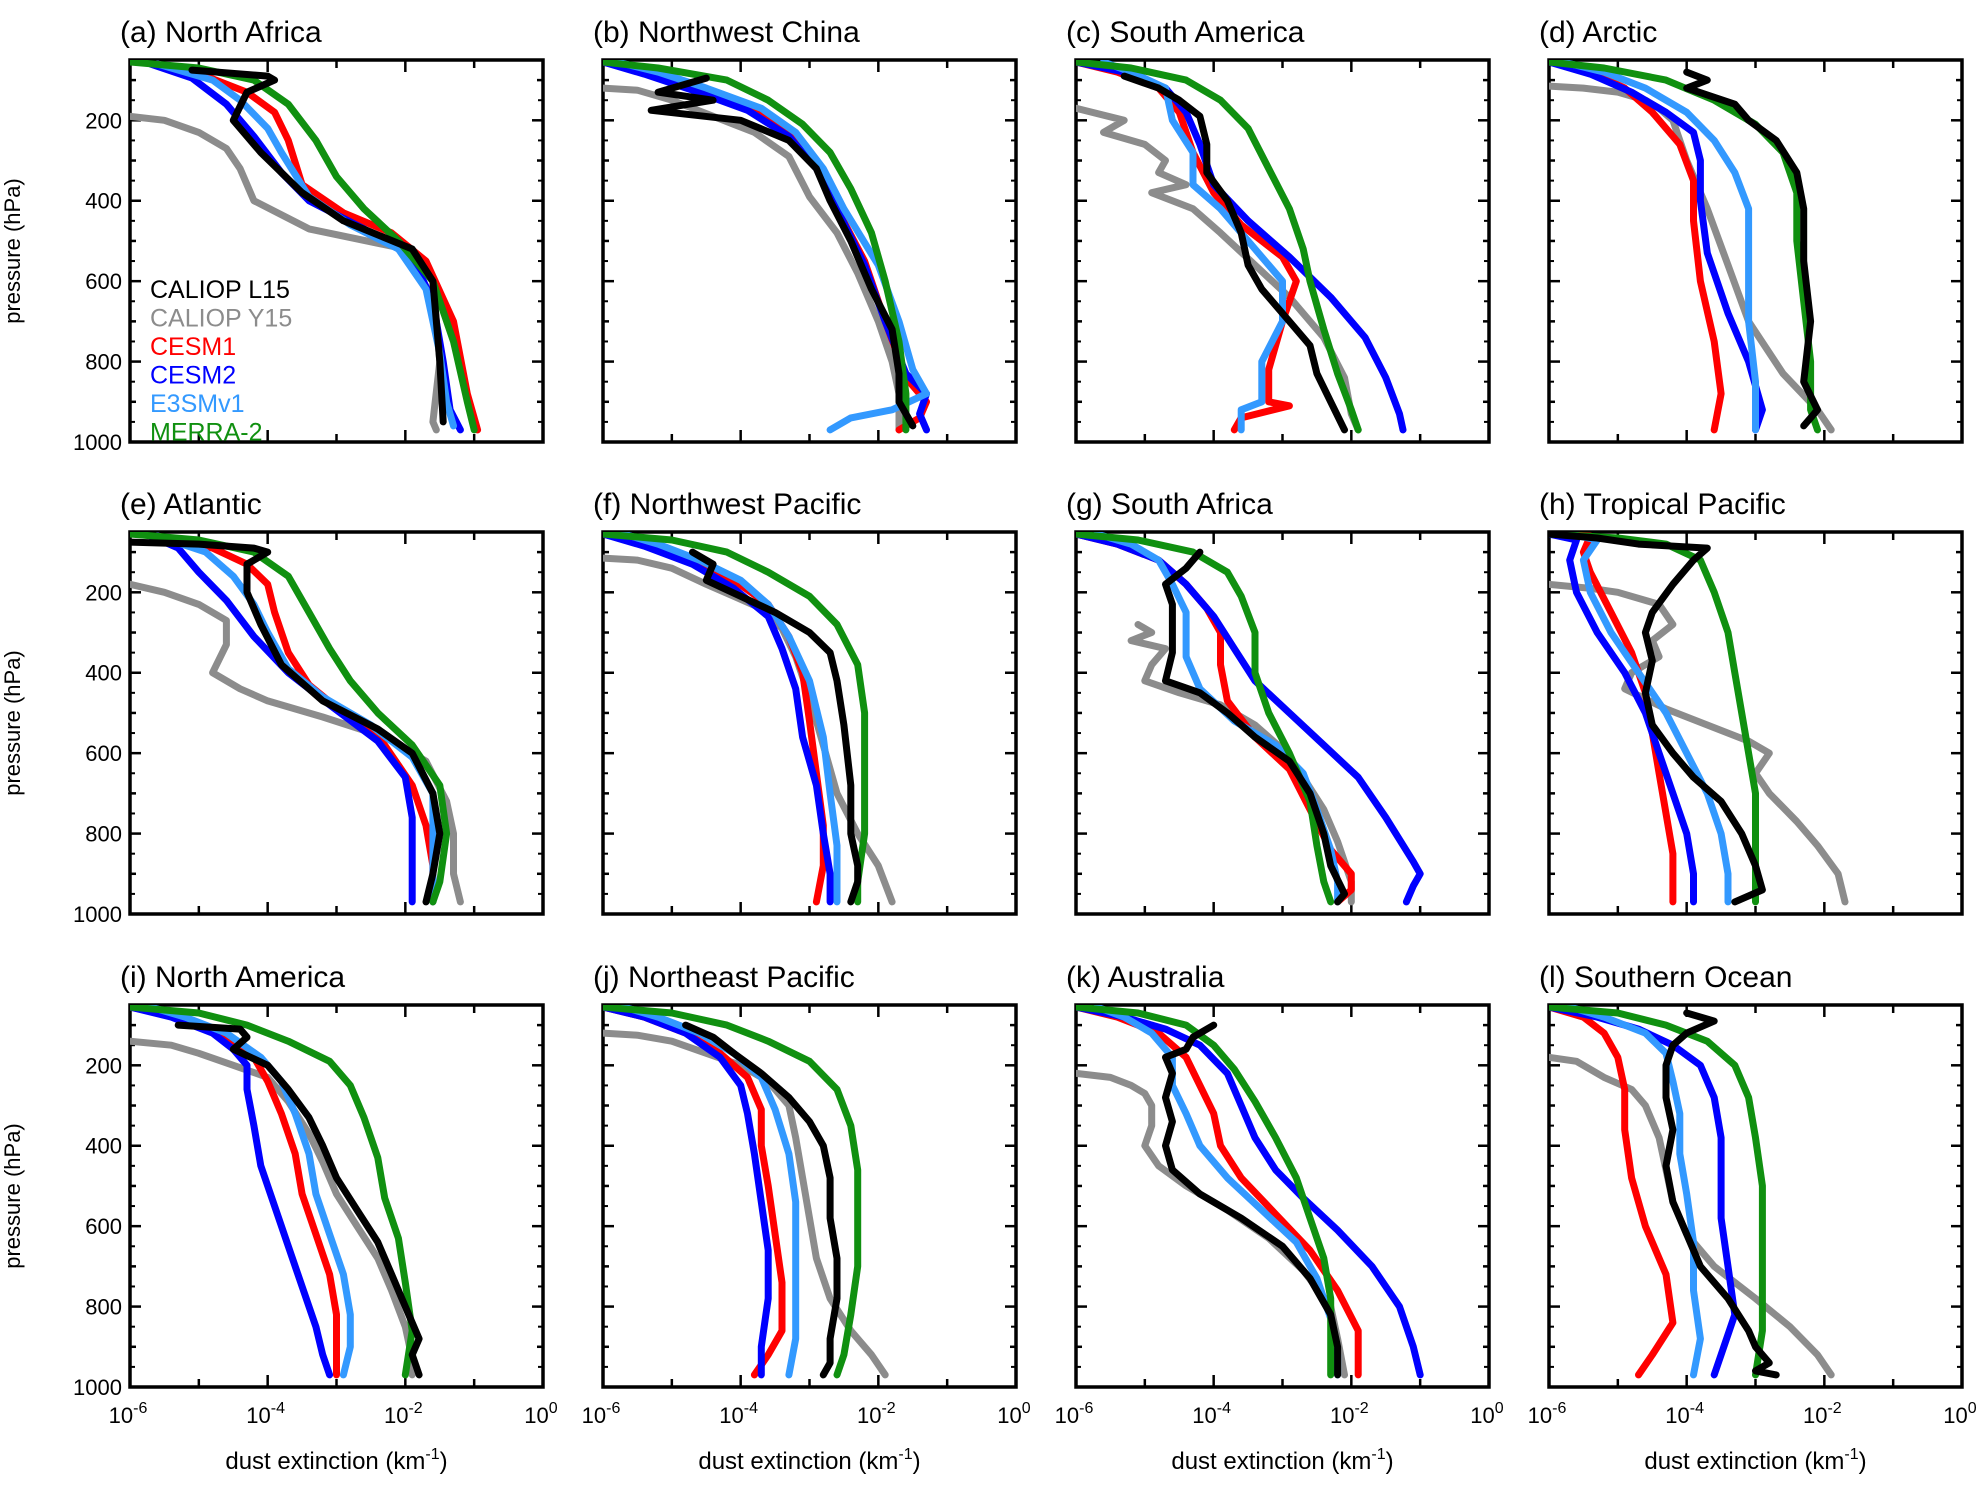 The image size is (1977, 1500). What do you see at coordinates (232, 977) in the screenshot?
I see `panel-title: (i) North America` at bounding box center [232, 977].